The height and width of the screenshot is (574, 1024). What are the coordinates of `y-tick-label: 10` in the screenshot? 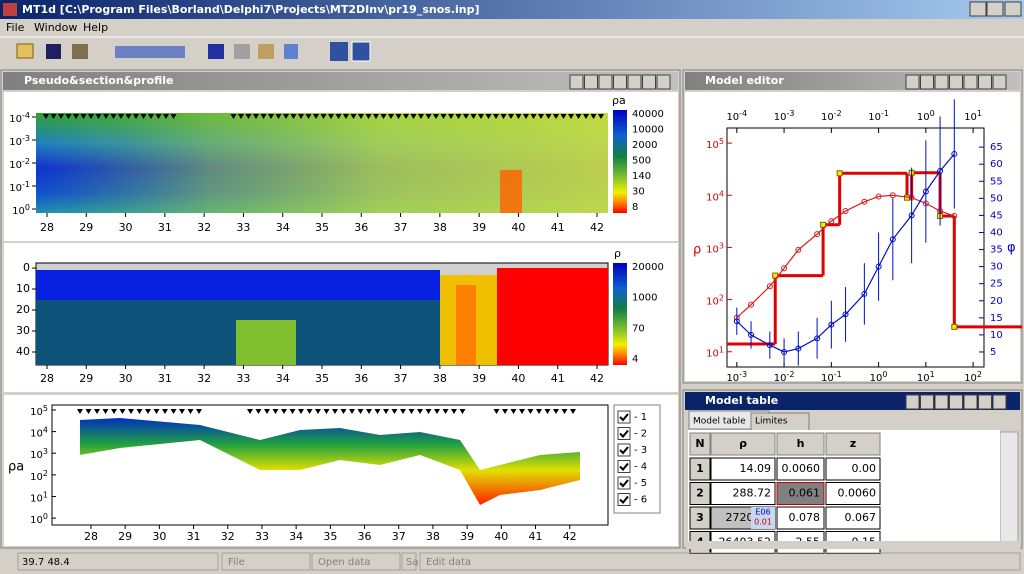 It's located at (23, 288).